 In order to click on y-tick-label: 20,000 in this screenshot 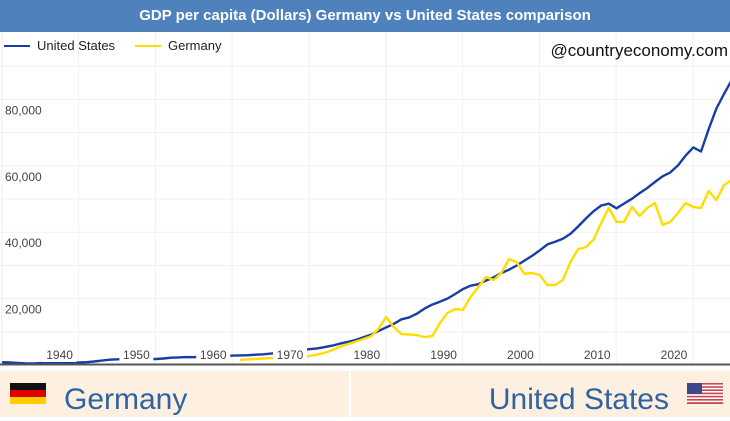, I will do `click(23, 310)`.